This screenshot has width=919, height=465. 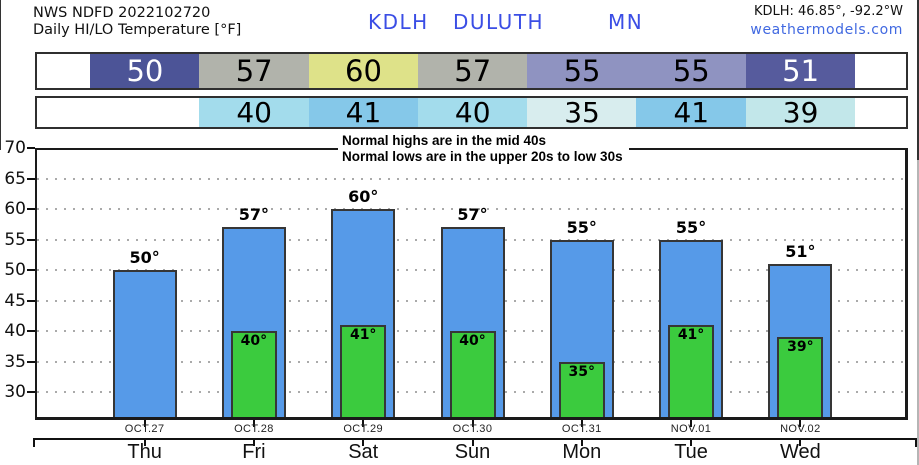 I want to click on high-value-label: 57°, so click(x=254, y=215).